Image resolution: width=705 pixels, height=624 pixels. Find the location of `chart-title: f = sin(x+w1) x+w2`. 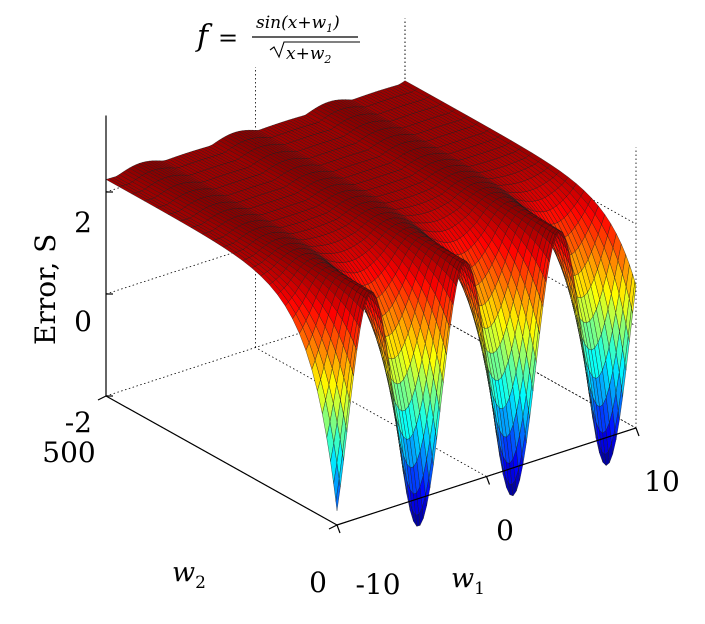

chart-title: f = sin(x+w1) x+w2 is located at coordinates (277, 39).